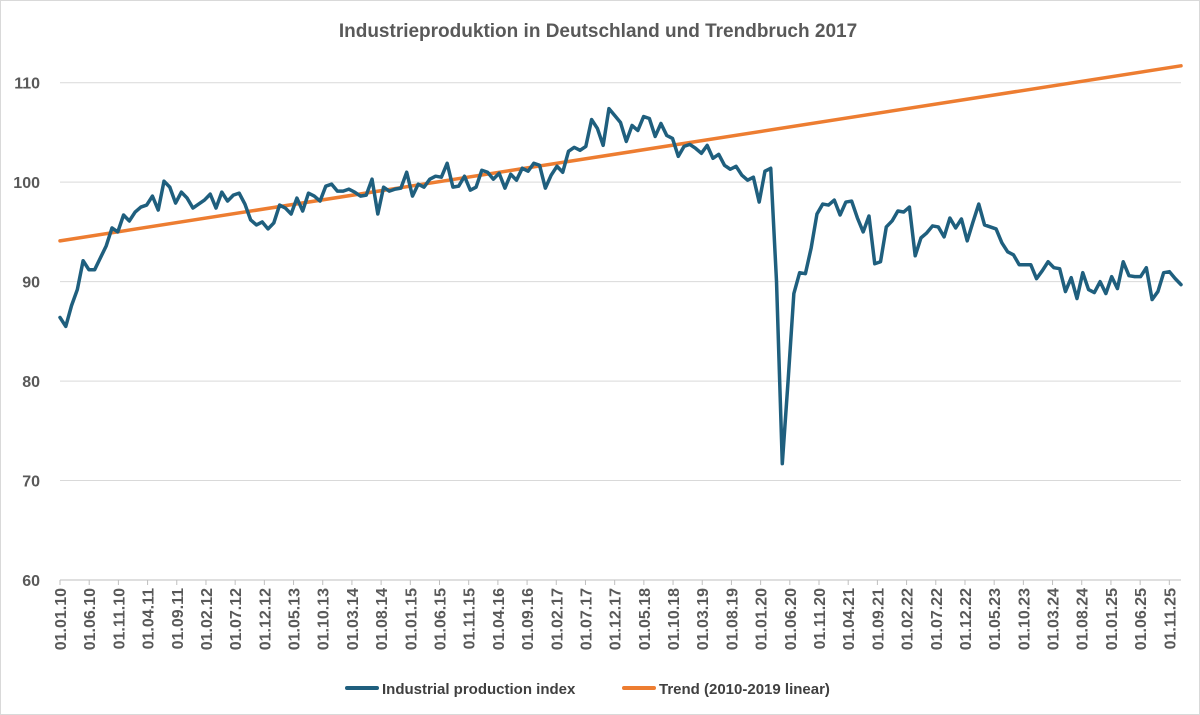 This screenshot has height=715, width=1200. I want to click on y-tick-label: 80, so click(31, 382).